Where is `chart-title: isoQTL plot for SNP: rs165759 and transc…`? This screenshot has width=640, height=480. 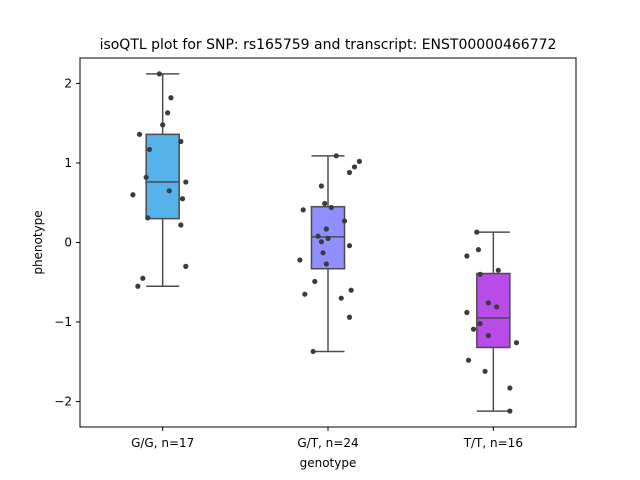
chart-title: isoQTL plot for SNP: rs165759 and transc… is located at coordinates (328, 45).